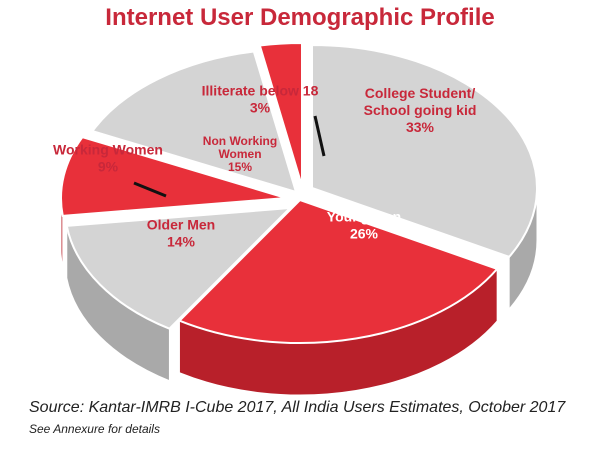 The image size is (600, 450). Describe the element at coordinates (240, 141) in the screenshot. I see `slice-name-label-5: Non Working` at that location.